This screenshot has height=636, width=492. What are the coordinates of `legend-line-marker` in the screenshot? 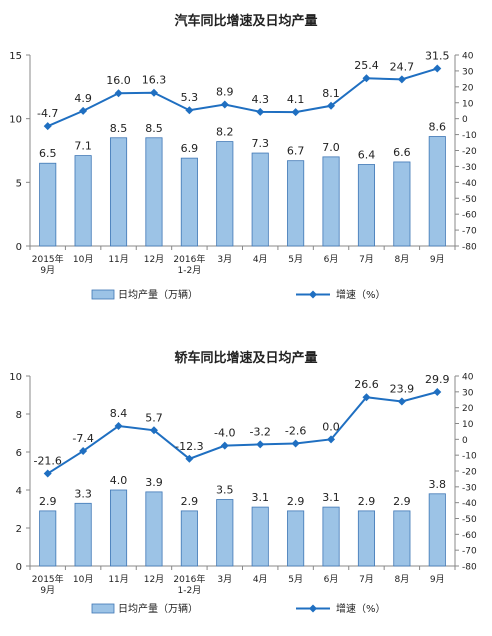 It's located at (313, 608).